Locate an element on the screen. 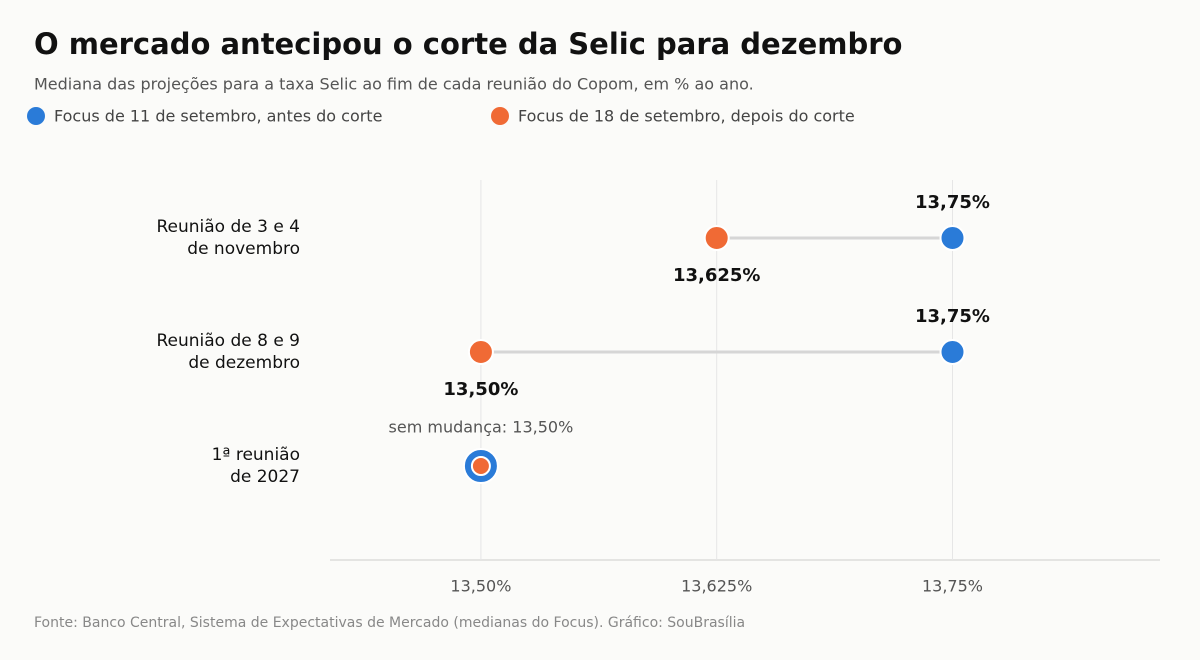 This screenshot has width=1200, height=660. category-label: de novembro is located at coordinates (243, 249).